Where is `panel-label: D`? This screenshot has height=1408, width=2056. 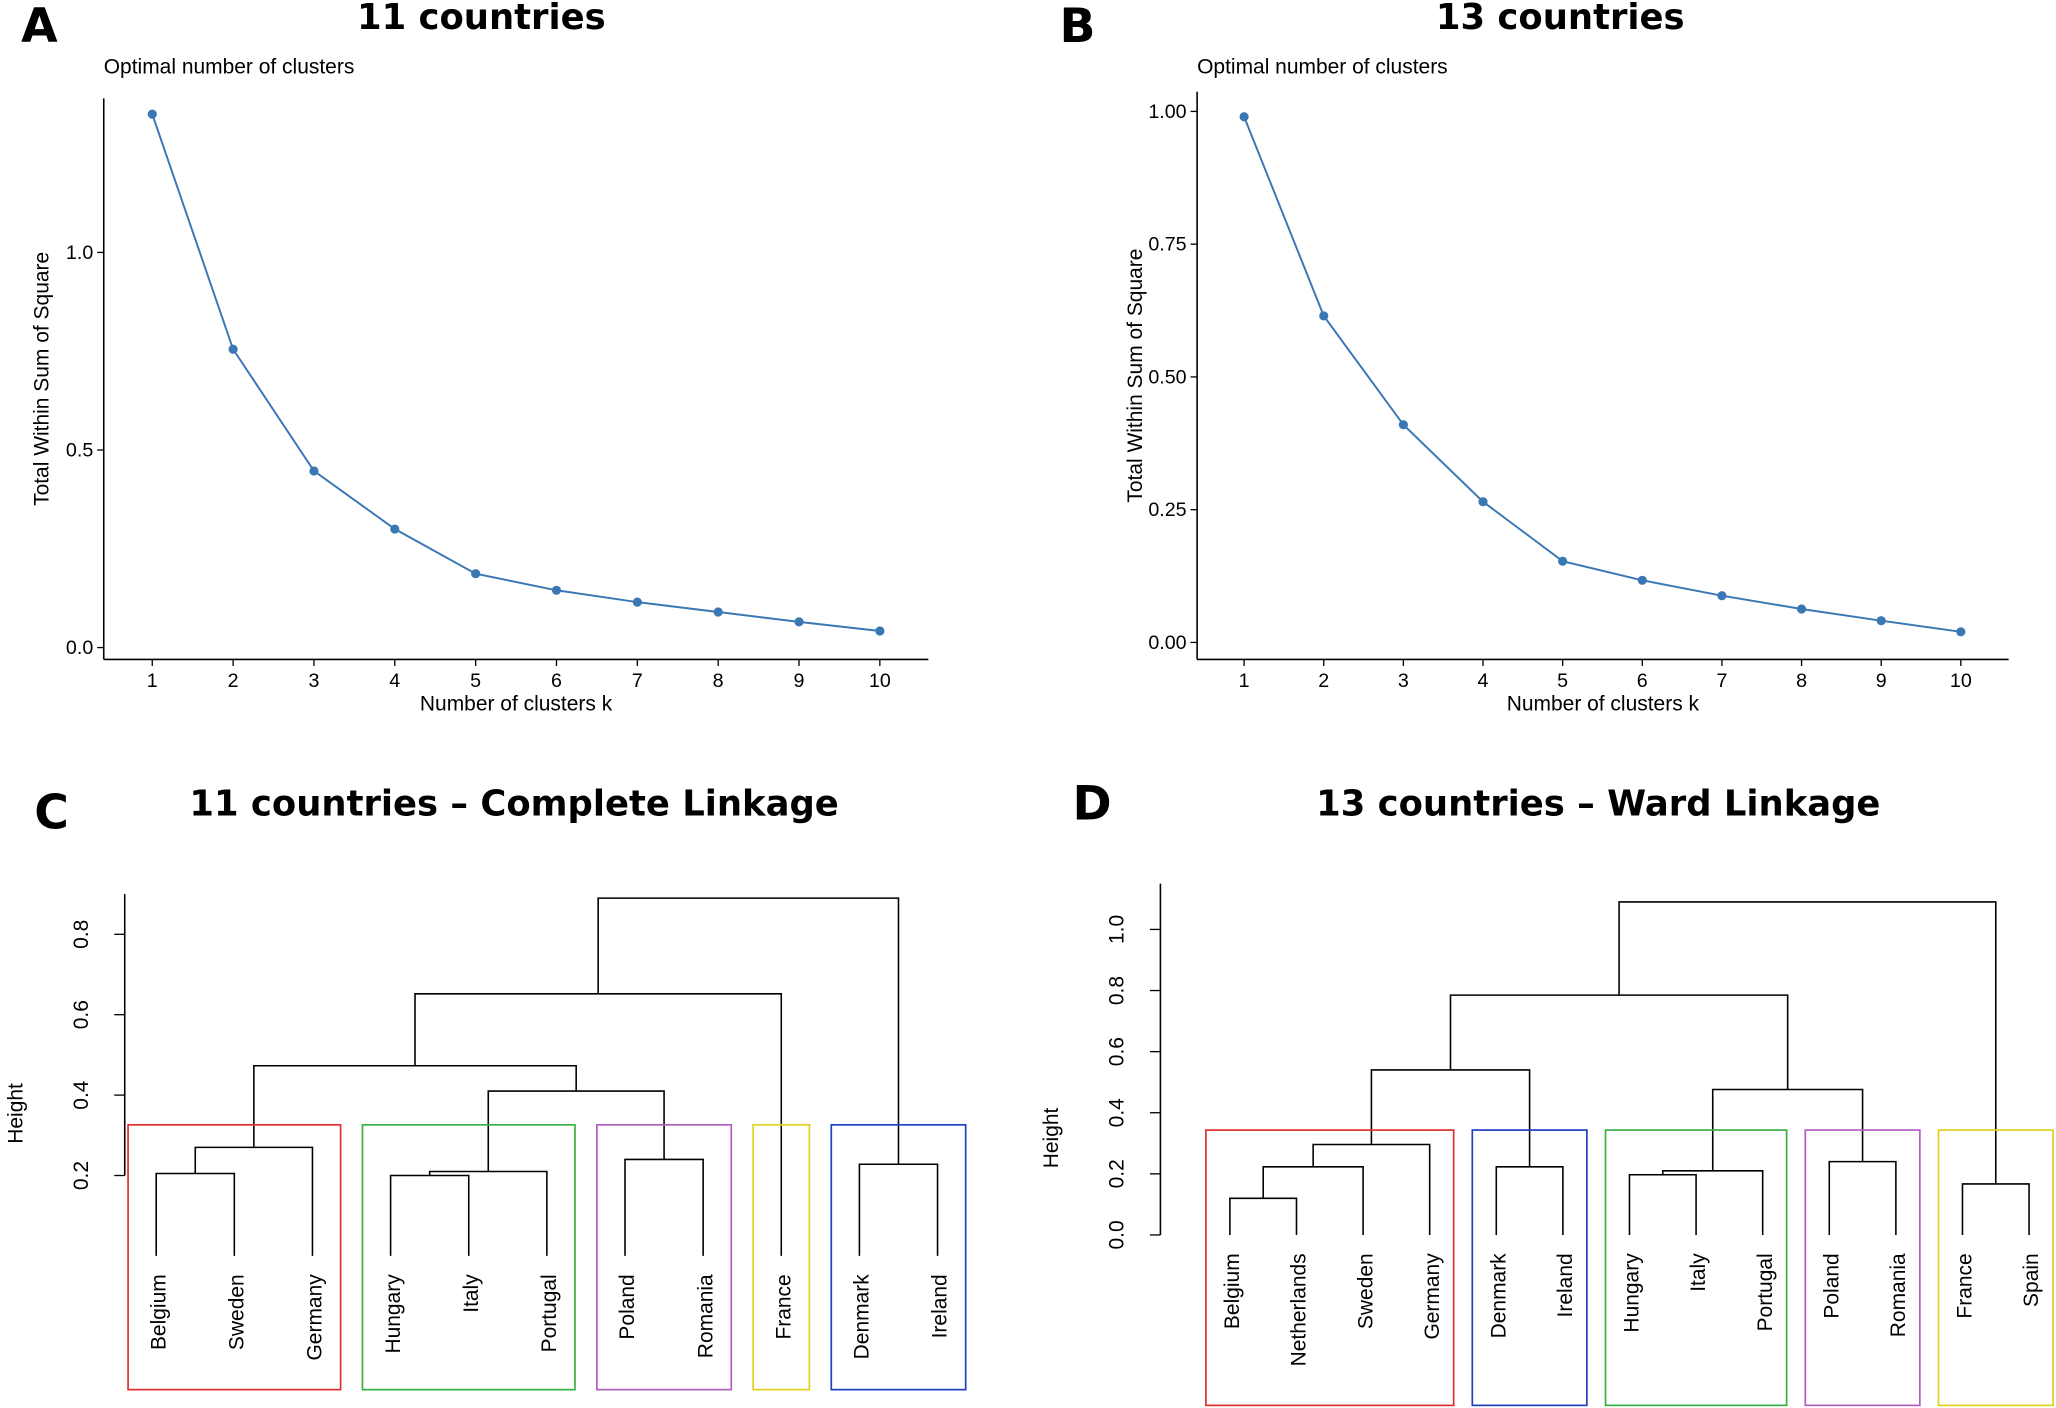
panel-label: D is located at coordinates (1092, 803).